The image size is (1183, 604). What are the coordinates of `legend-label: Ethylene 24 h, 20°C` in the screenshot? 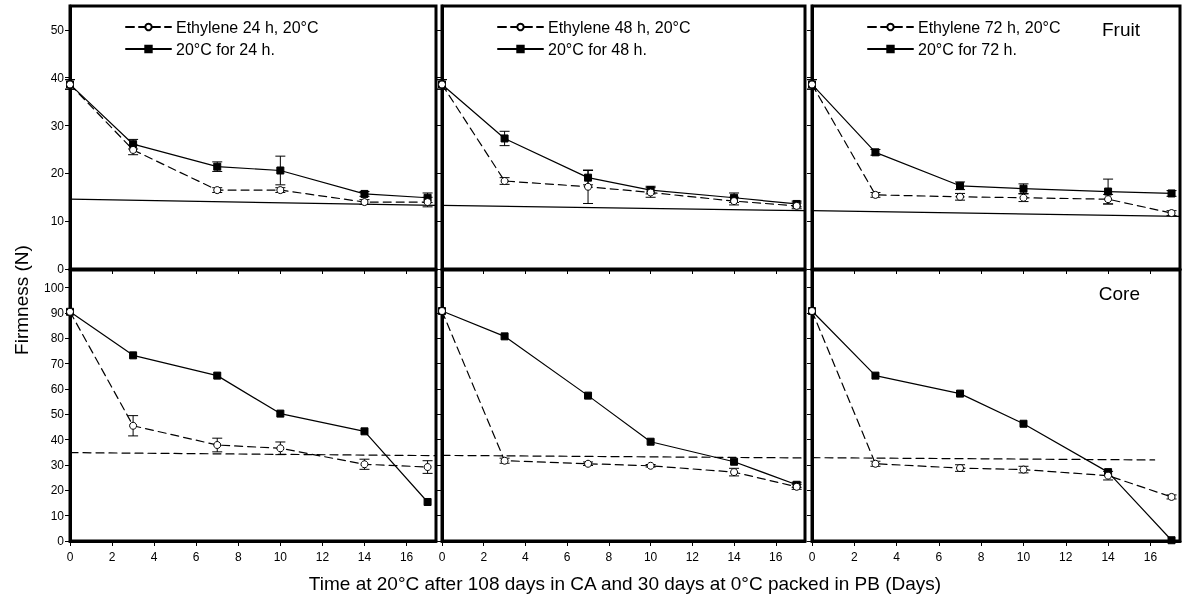 It's located at (247, 27).